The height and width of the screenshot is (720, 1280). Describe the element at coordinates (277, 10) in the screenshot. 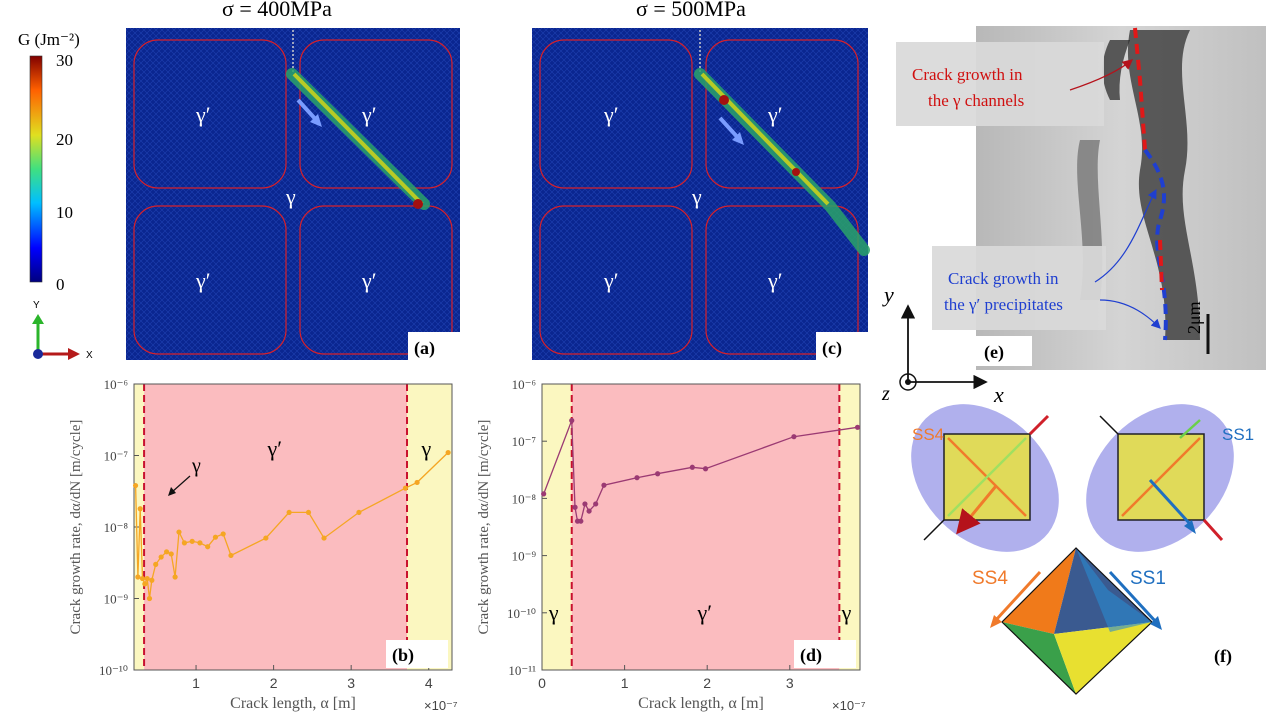

I see `panel-a-title: σ = 400MPa` at that location.